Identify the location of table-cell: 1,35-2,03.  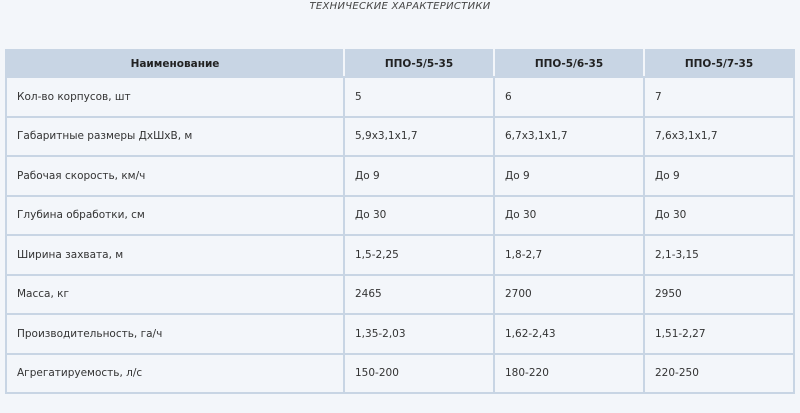
(419, 334).